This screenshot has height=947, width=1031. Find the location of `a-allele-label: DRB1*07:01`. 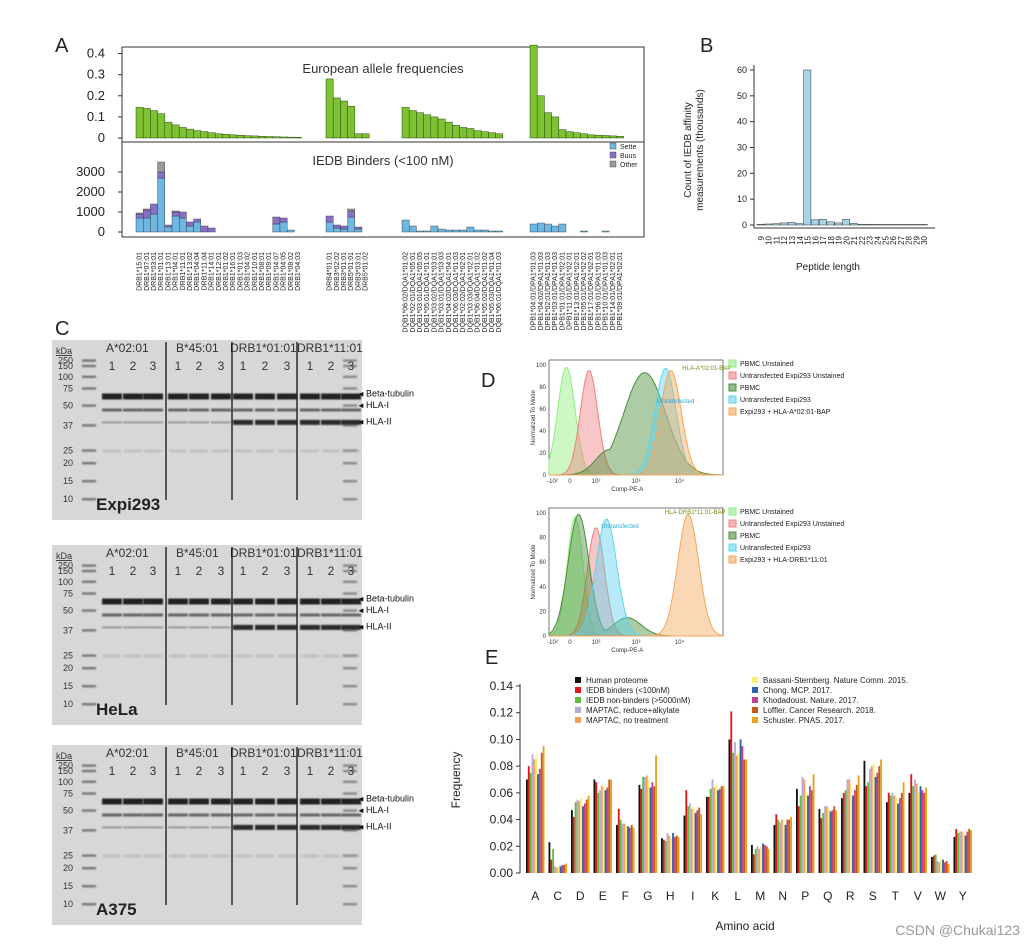

a-allele-label: DRB1*07:01 is located at coordinates (147, 271).